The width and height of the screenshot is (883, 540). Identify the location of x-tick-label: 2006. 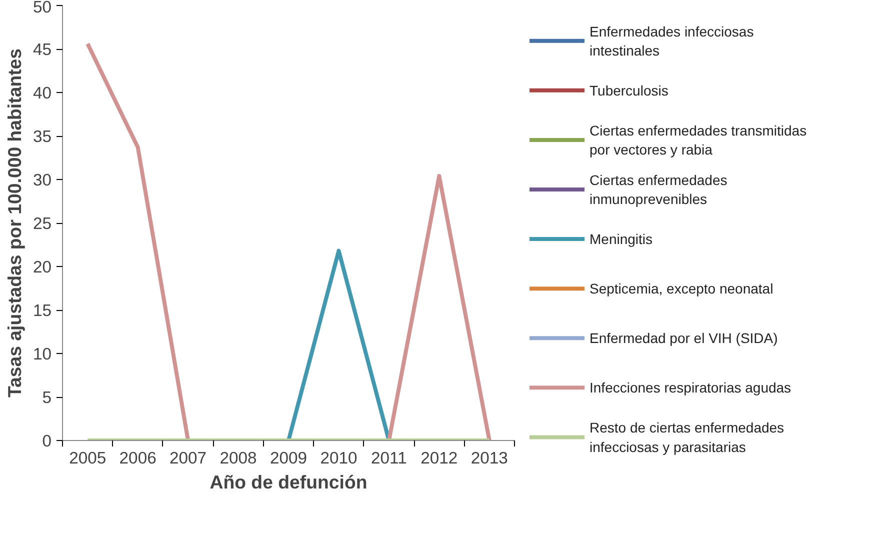
(137, 458).